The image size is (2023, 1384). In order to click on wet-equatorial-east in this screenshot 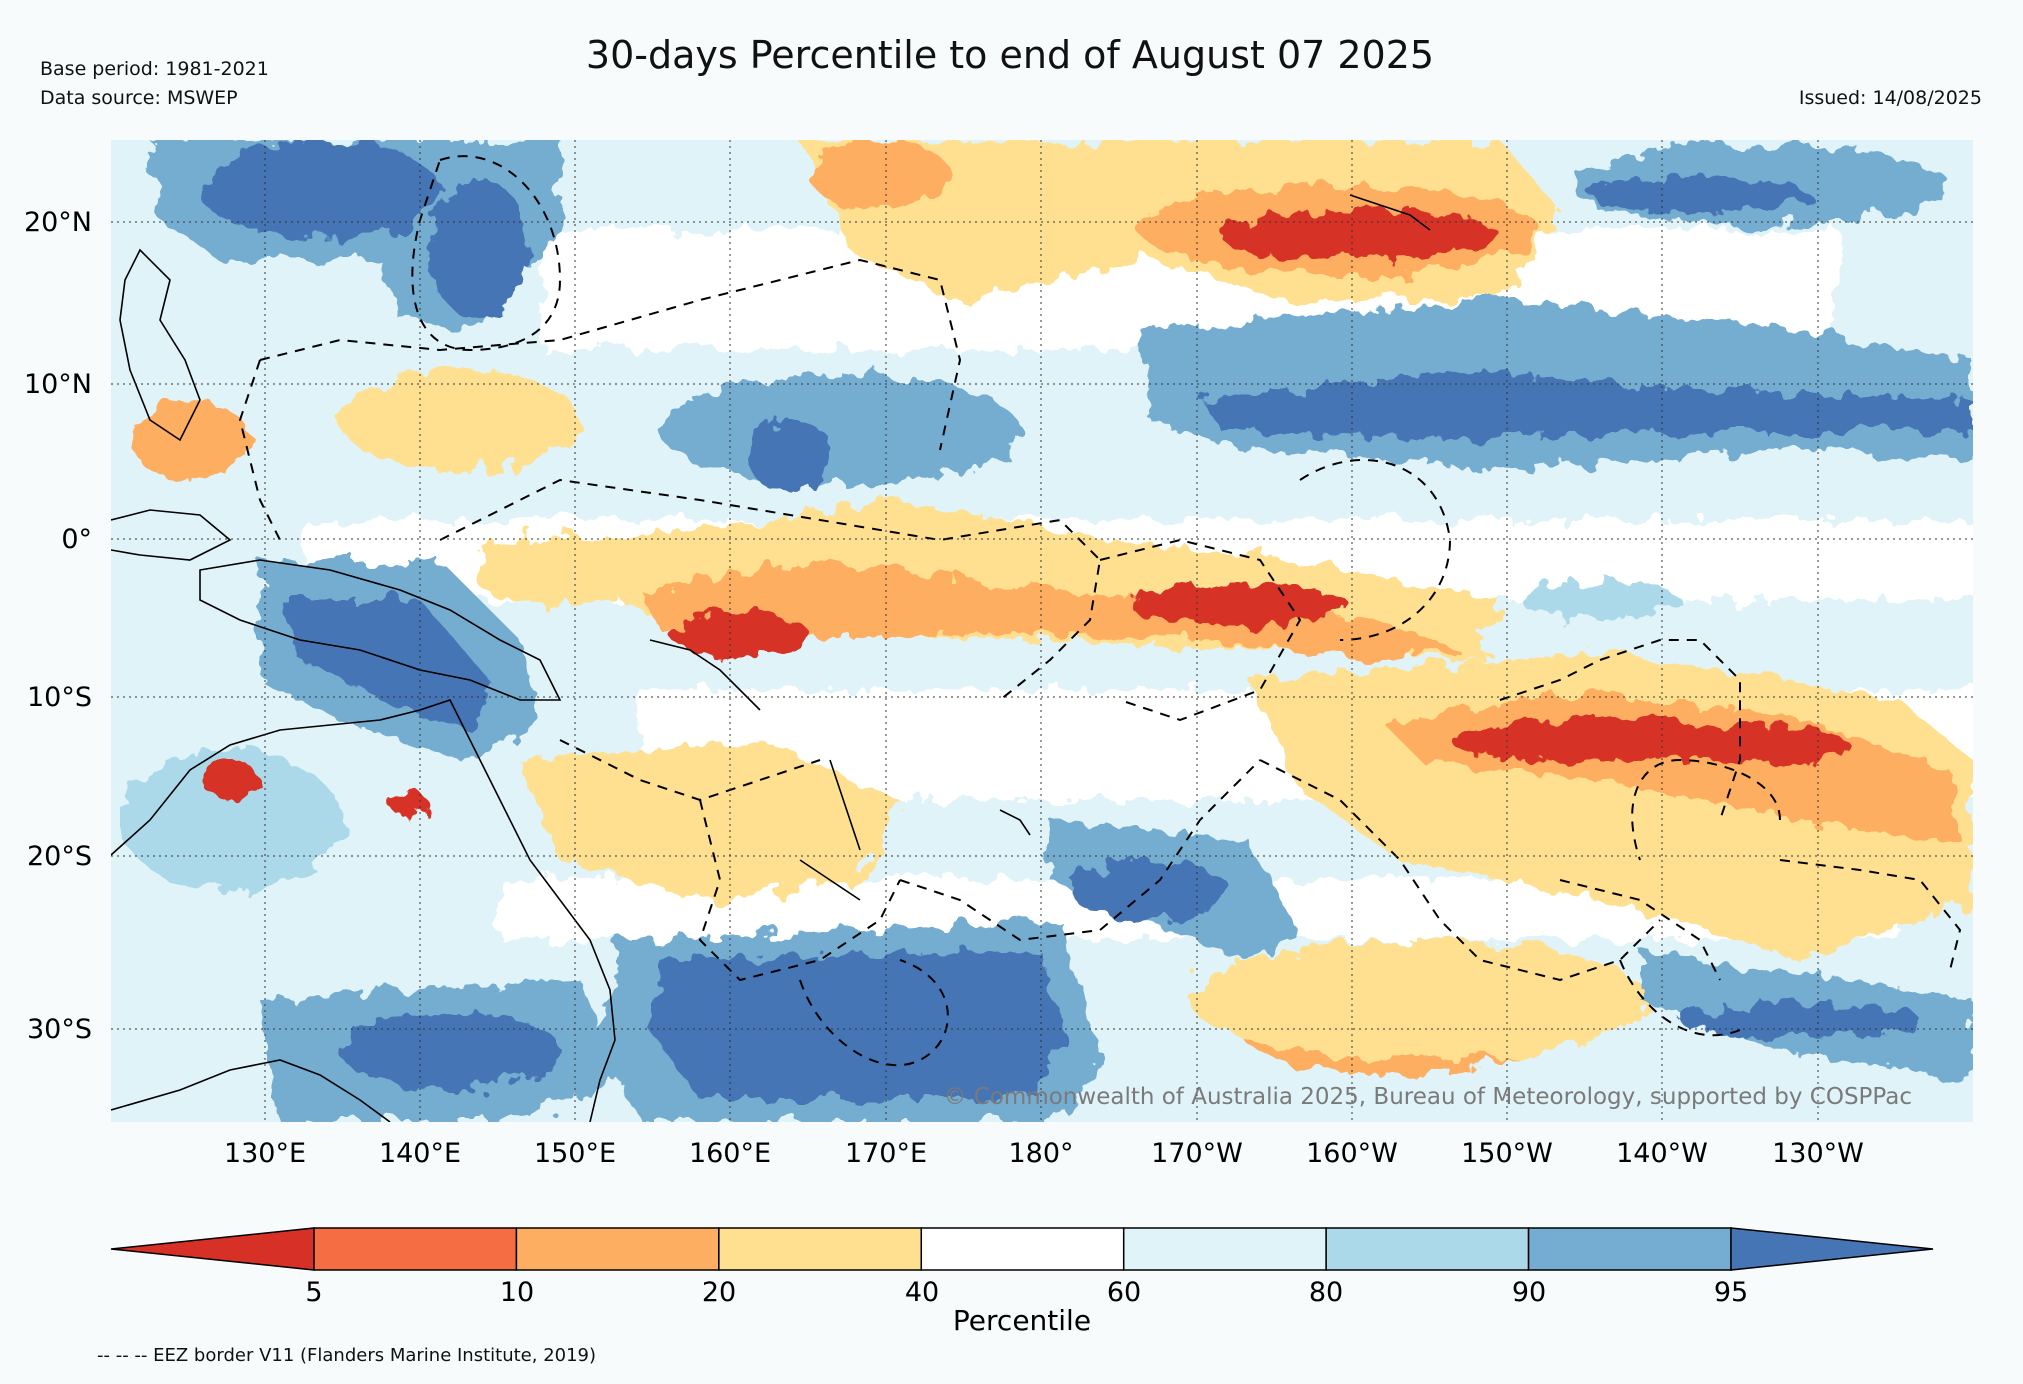, I will do `click(1600, 600)`.